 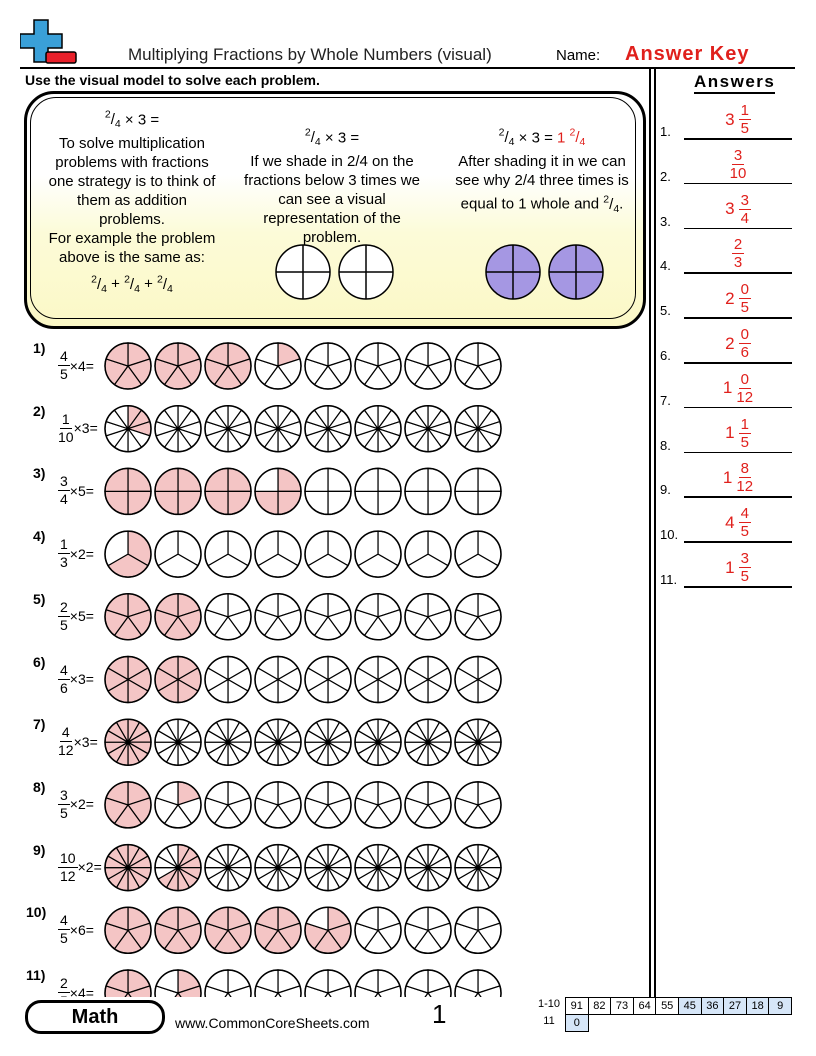 I want to click on problem-number: 3), so click(x=39, y=473).